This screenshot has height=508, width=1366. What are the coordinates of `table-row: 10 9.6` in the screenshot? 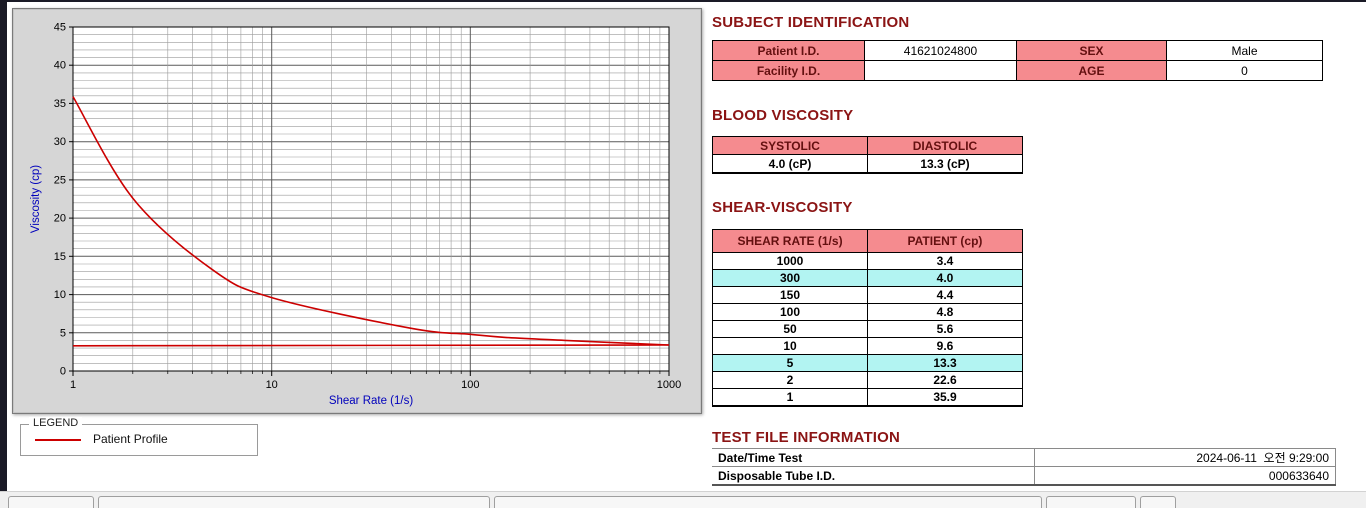 It's located at (867, 346).